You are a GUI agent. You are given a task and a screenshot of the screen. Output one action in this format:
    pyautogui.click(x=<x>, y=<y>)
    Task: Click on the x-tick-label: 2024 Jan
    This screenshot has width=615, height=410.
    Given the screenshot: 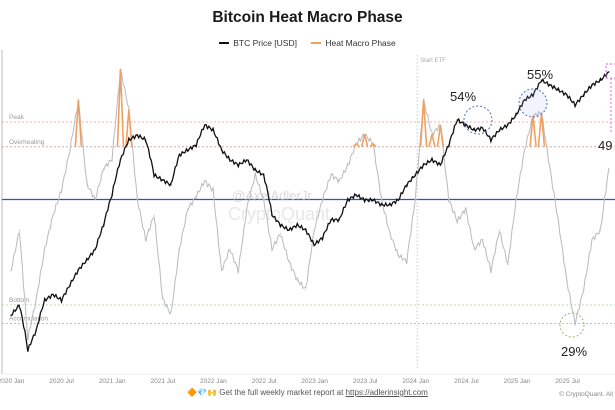 What is the action you would take?
    pyautogui.click(x=415, y=381)
    